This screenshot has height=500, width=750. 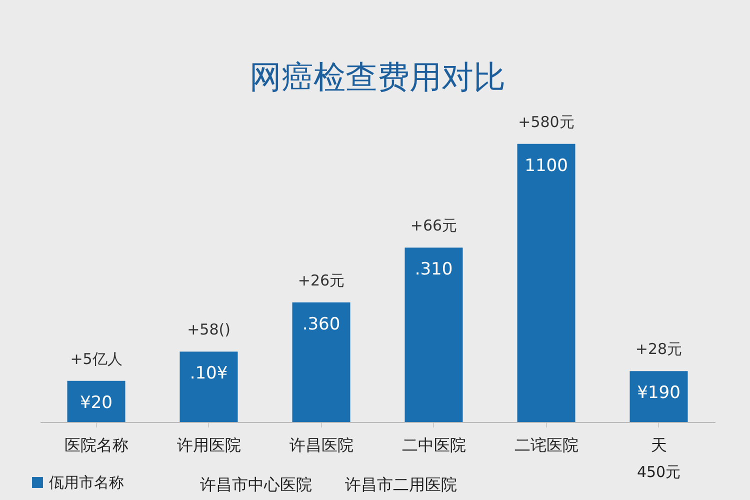 What do you see at coordinates (546, 445) in the screenshot?
I see `x-tick-label: 二诧医院` at bounding box center [546, 445].